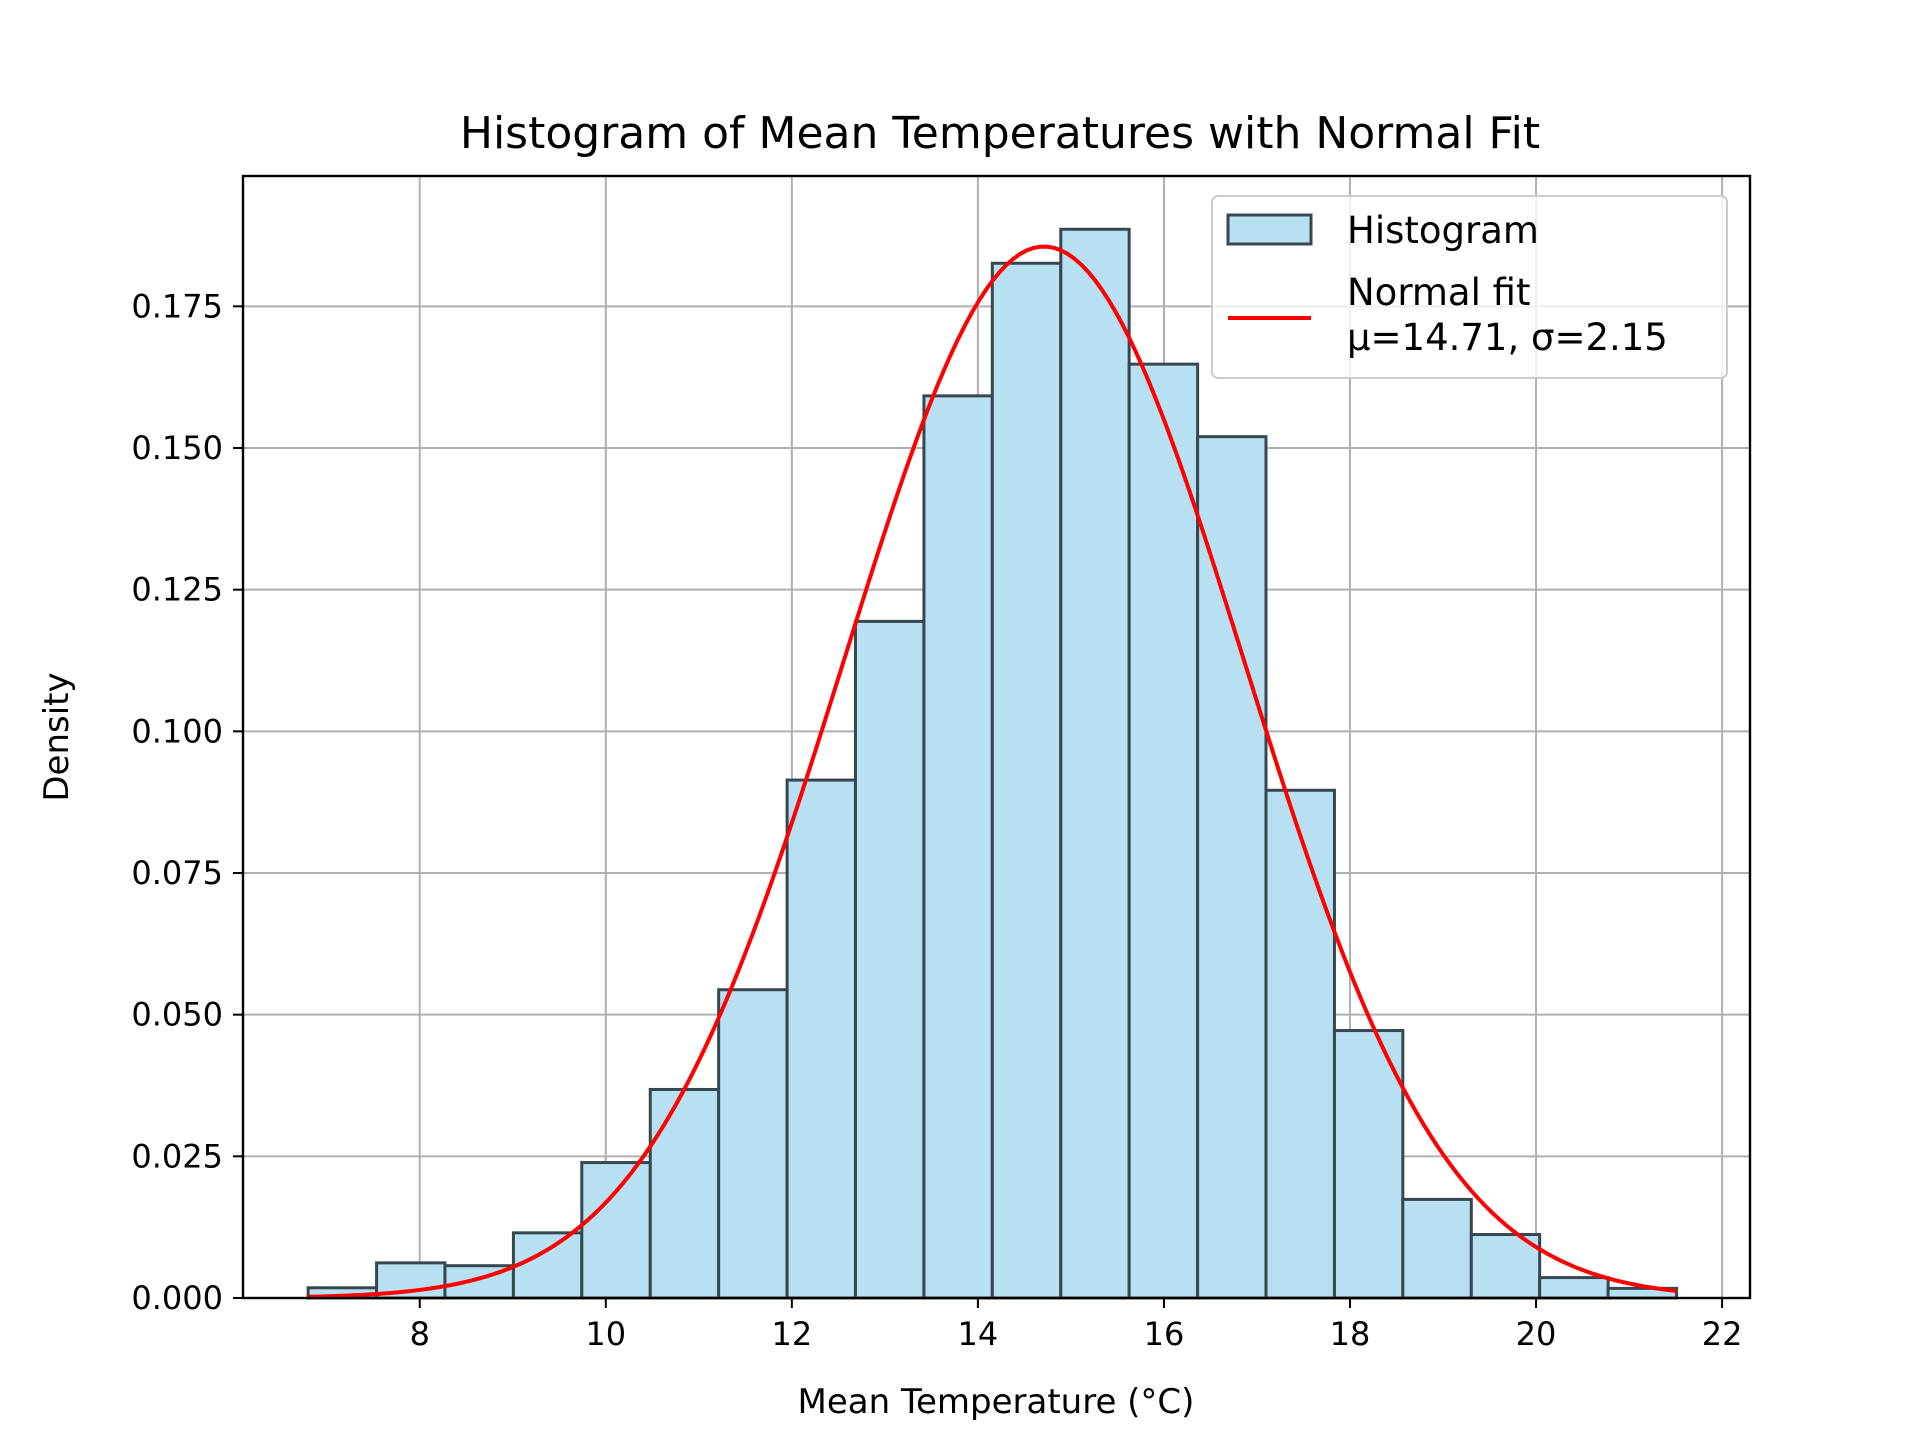  I want to click on x-tick-label: 10, so click(605, 1334).